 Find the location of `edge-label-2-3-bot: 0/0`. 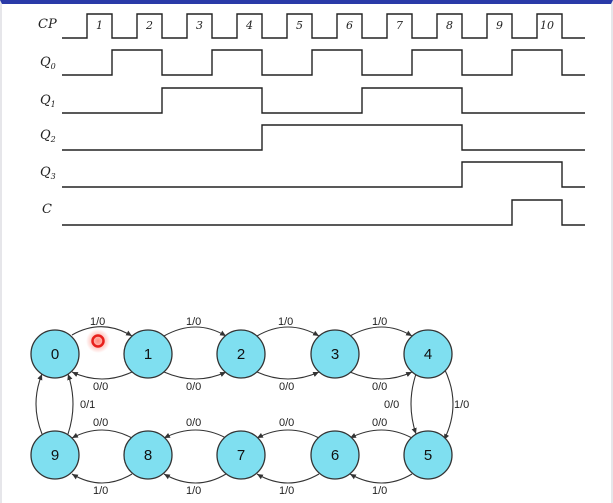

edge-label-2-3-bot: 0/0 is located at coordinates (286, 387).